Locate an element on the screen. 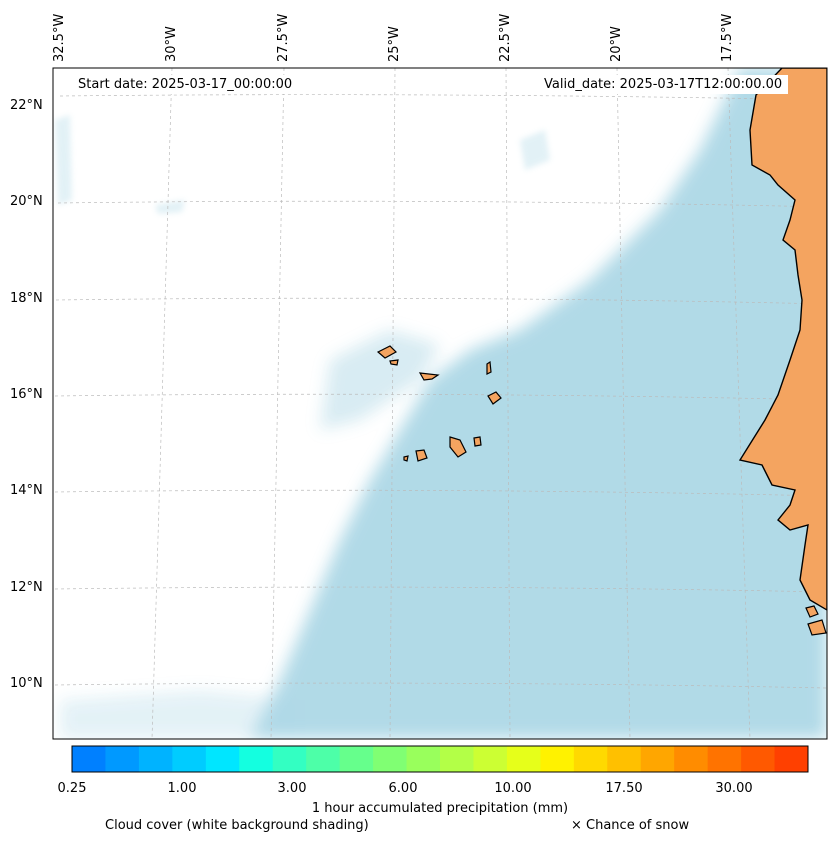  colorbar-tick: 0.25 is located at coordinates (72, 788).